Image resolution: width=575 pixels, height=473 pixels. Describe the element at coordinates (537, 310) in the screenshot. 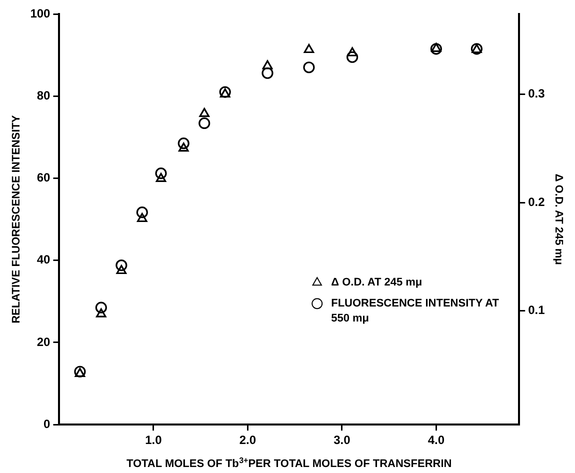

I see `y2-tick-label: 0.1` at that location.